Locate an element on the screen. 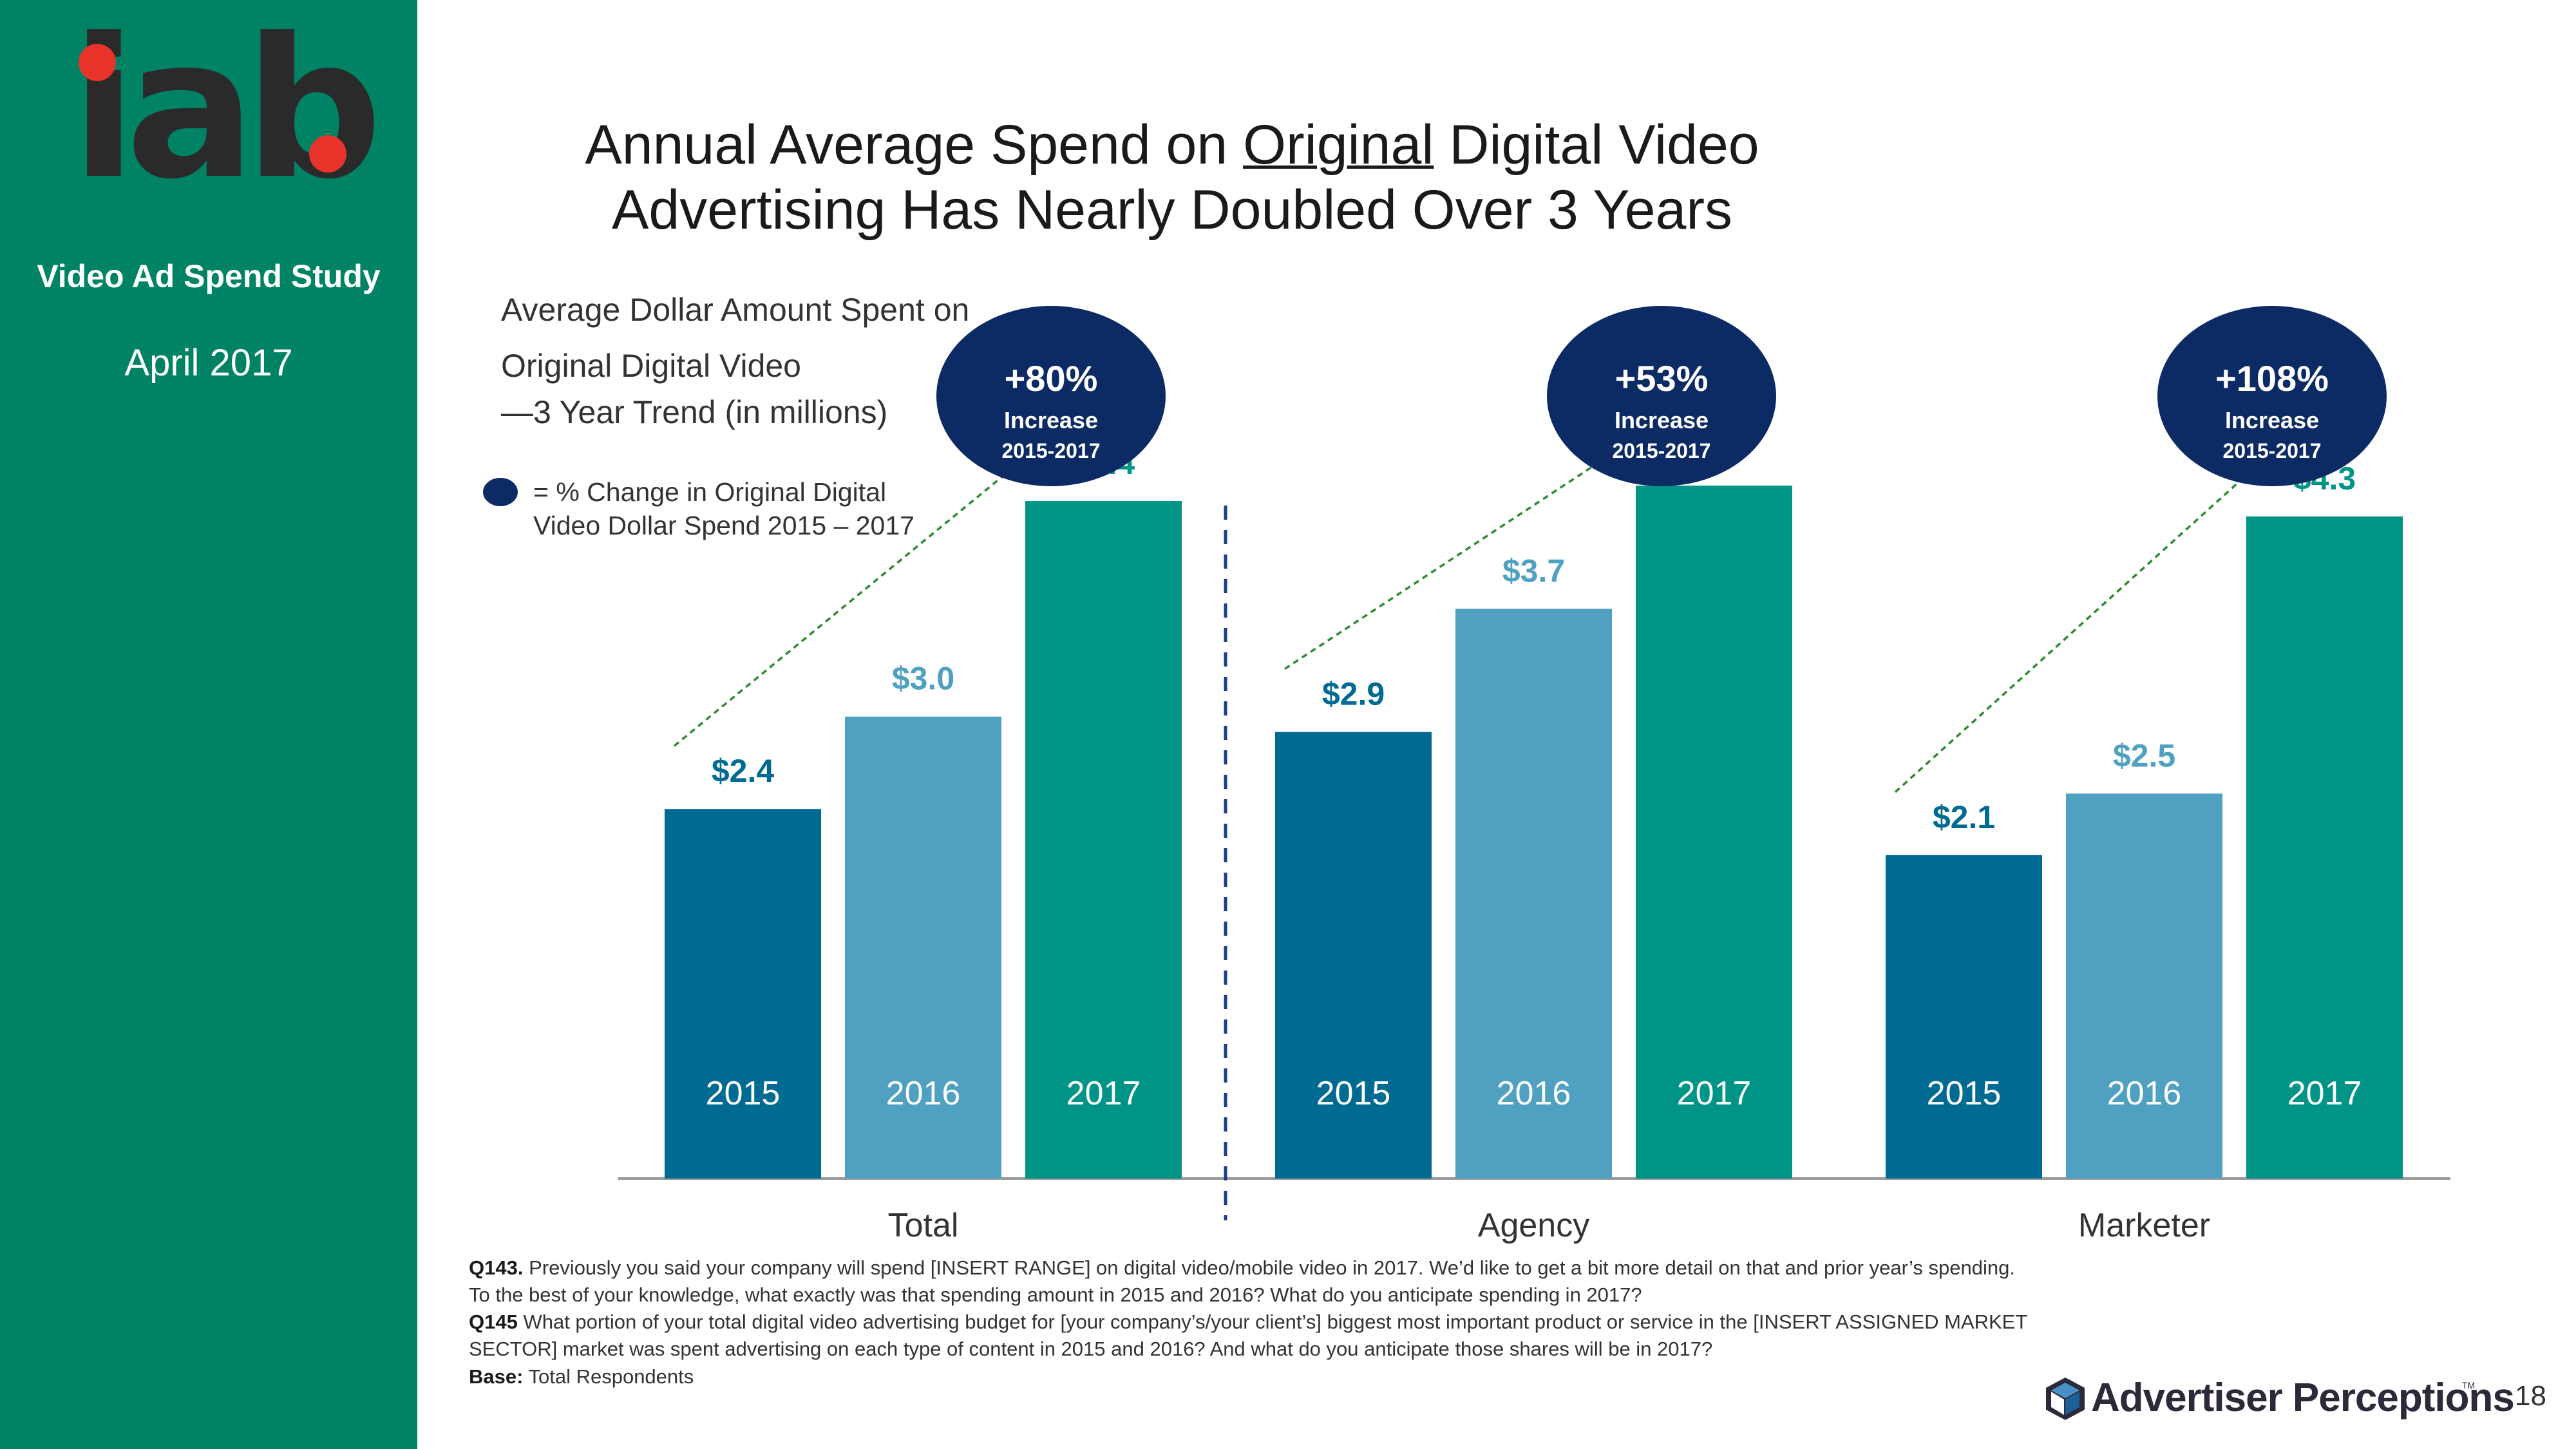 Image resolution: width=2576 pixels, height=1449 pixels. bubble-percent: +80% is located at coordinates (1051, 379).